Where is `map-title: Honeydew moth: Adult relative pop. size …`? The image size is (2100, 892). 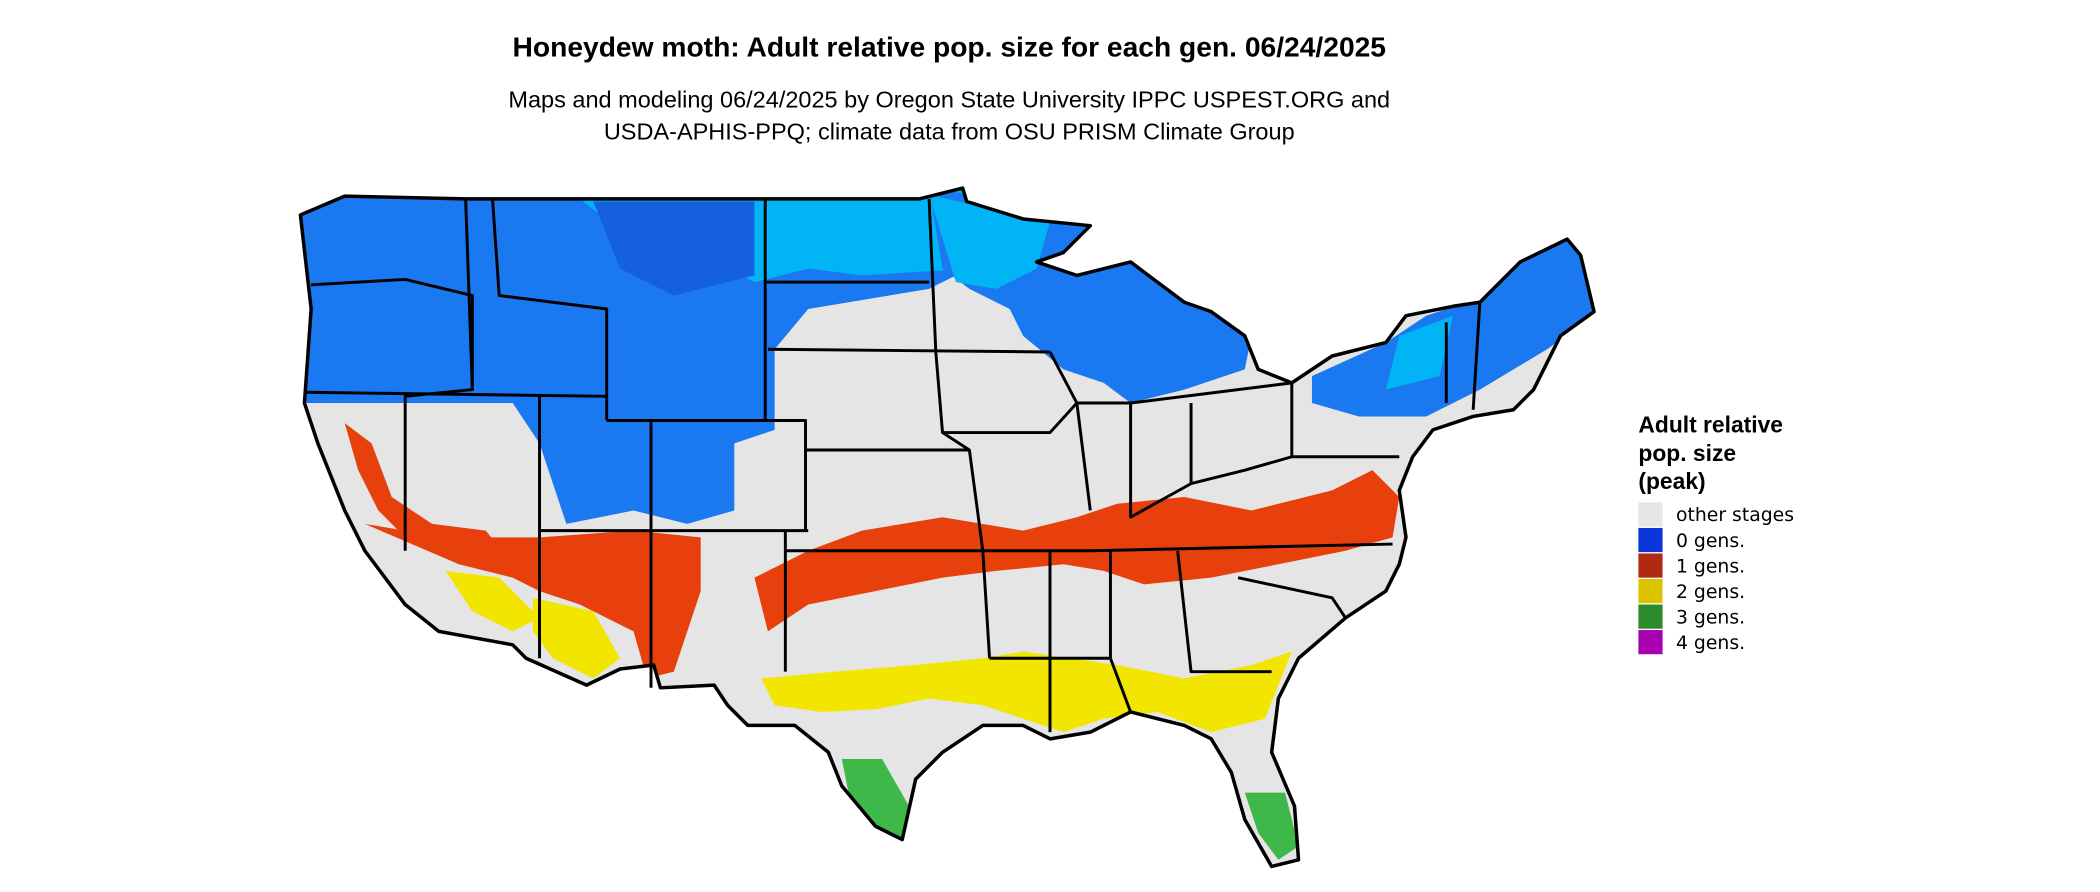
map-title: Honeydew moth: Adult relative pop. size … is located at coordinates (949, 46).